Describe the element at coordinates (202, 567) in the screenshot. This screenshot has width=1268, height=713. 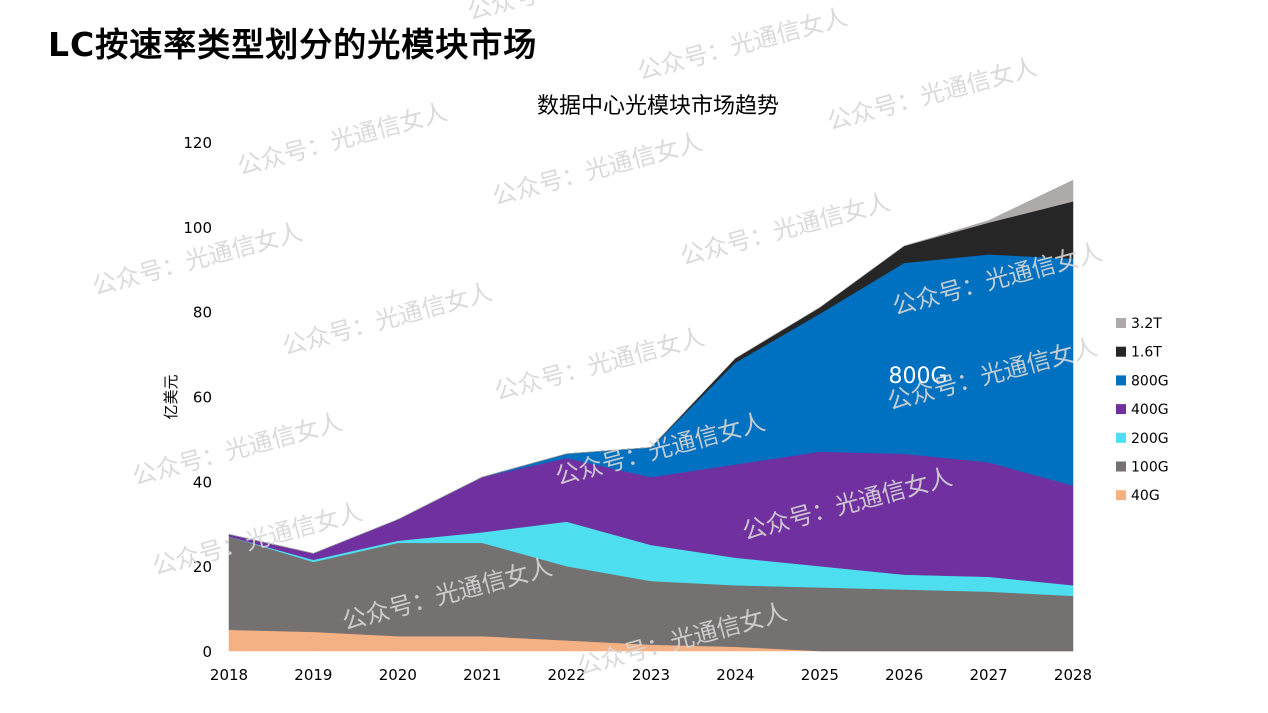
I see `y-tick-label: 20` at that location.